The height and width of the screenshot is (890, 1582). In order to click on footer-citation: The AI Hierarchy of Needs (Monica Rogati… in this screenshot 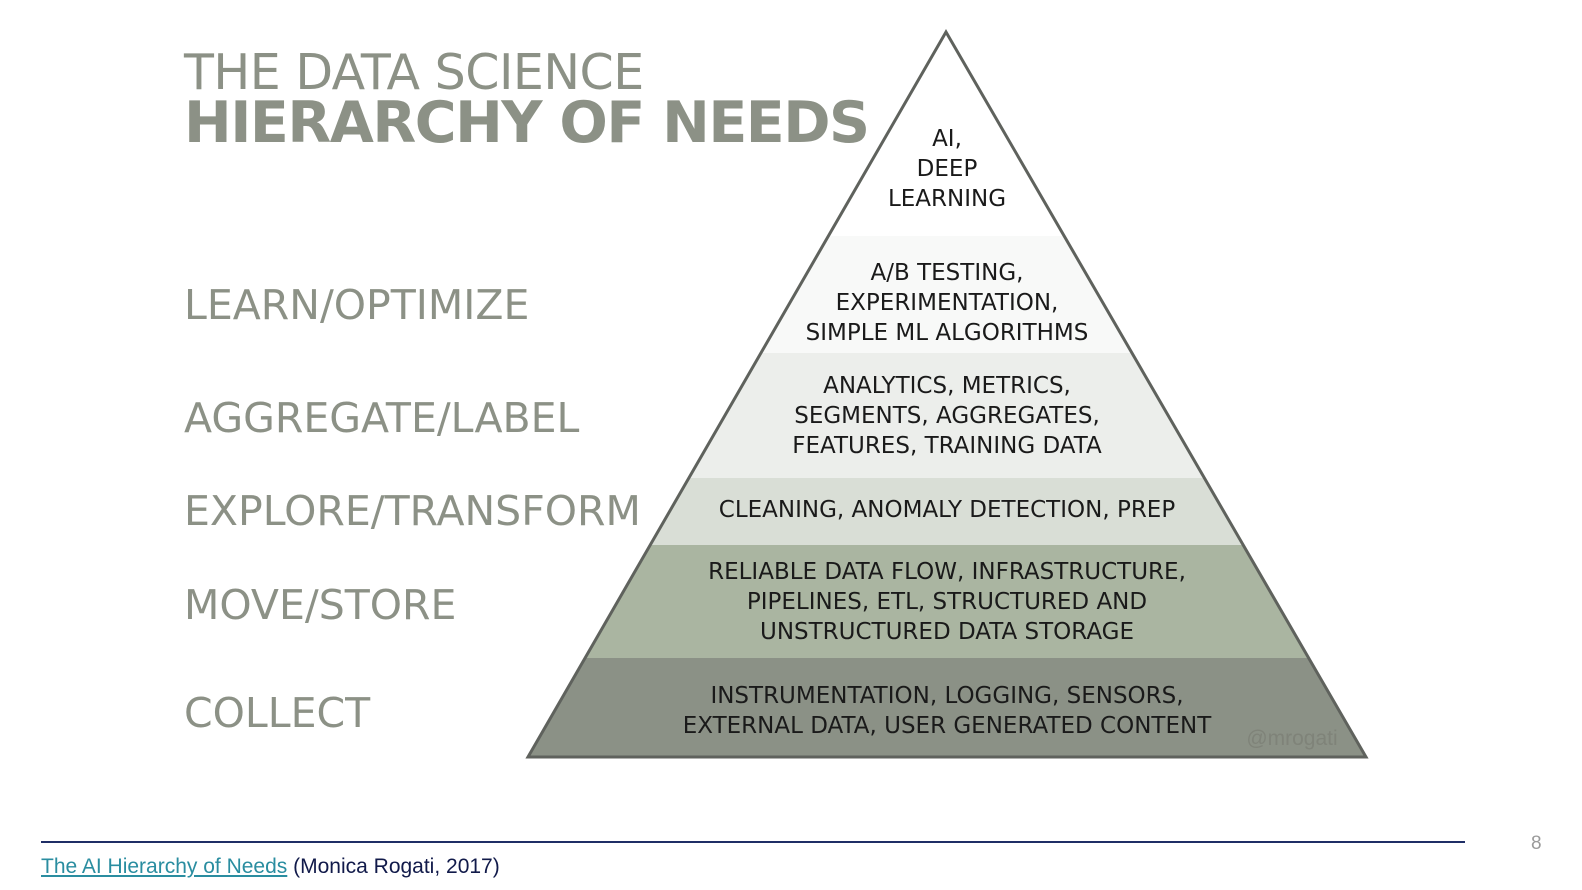, I will do `click(270, 867)`.